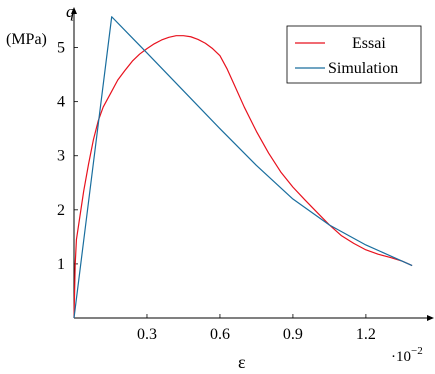  What do you see at coordinates (61, 210) in the screenshot?
I see `y-tick-label: 2` at bounding box center [61, 210].